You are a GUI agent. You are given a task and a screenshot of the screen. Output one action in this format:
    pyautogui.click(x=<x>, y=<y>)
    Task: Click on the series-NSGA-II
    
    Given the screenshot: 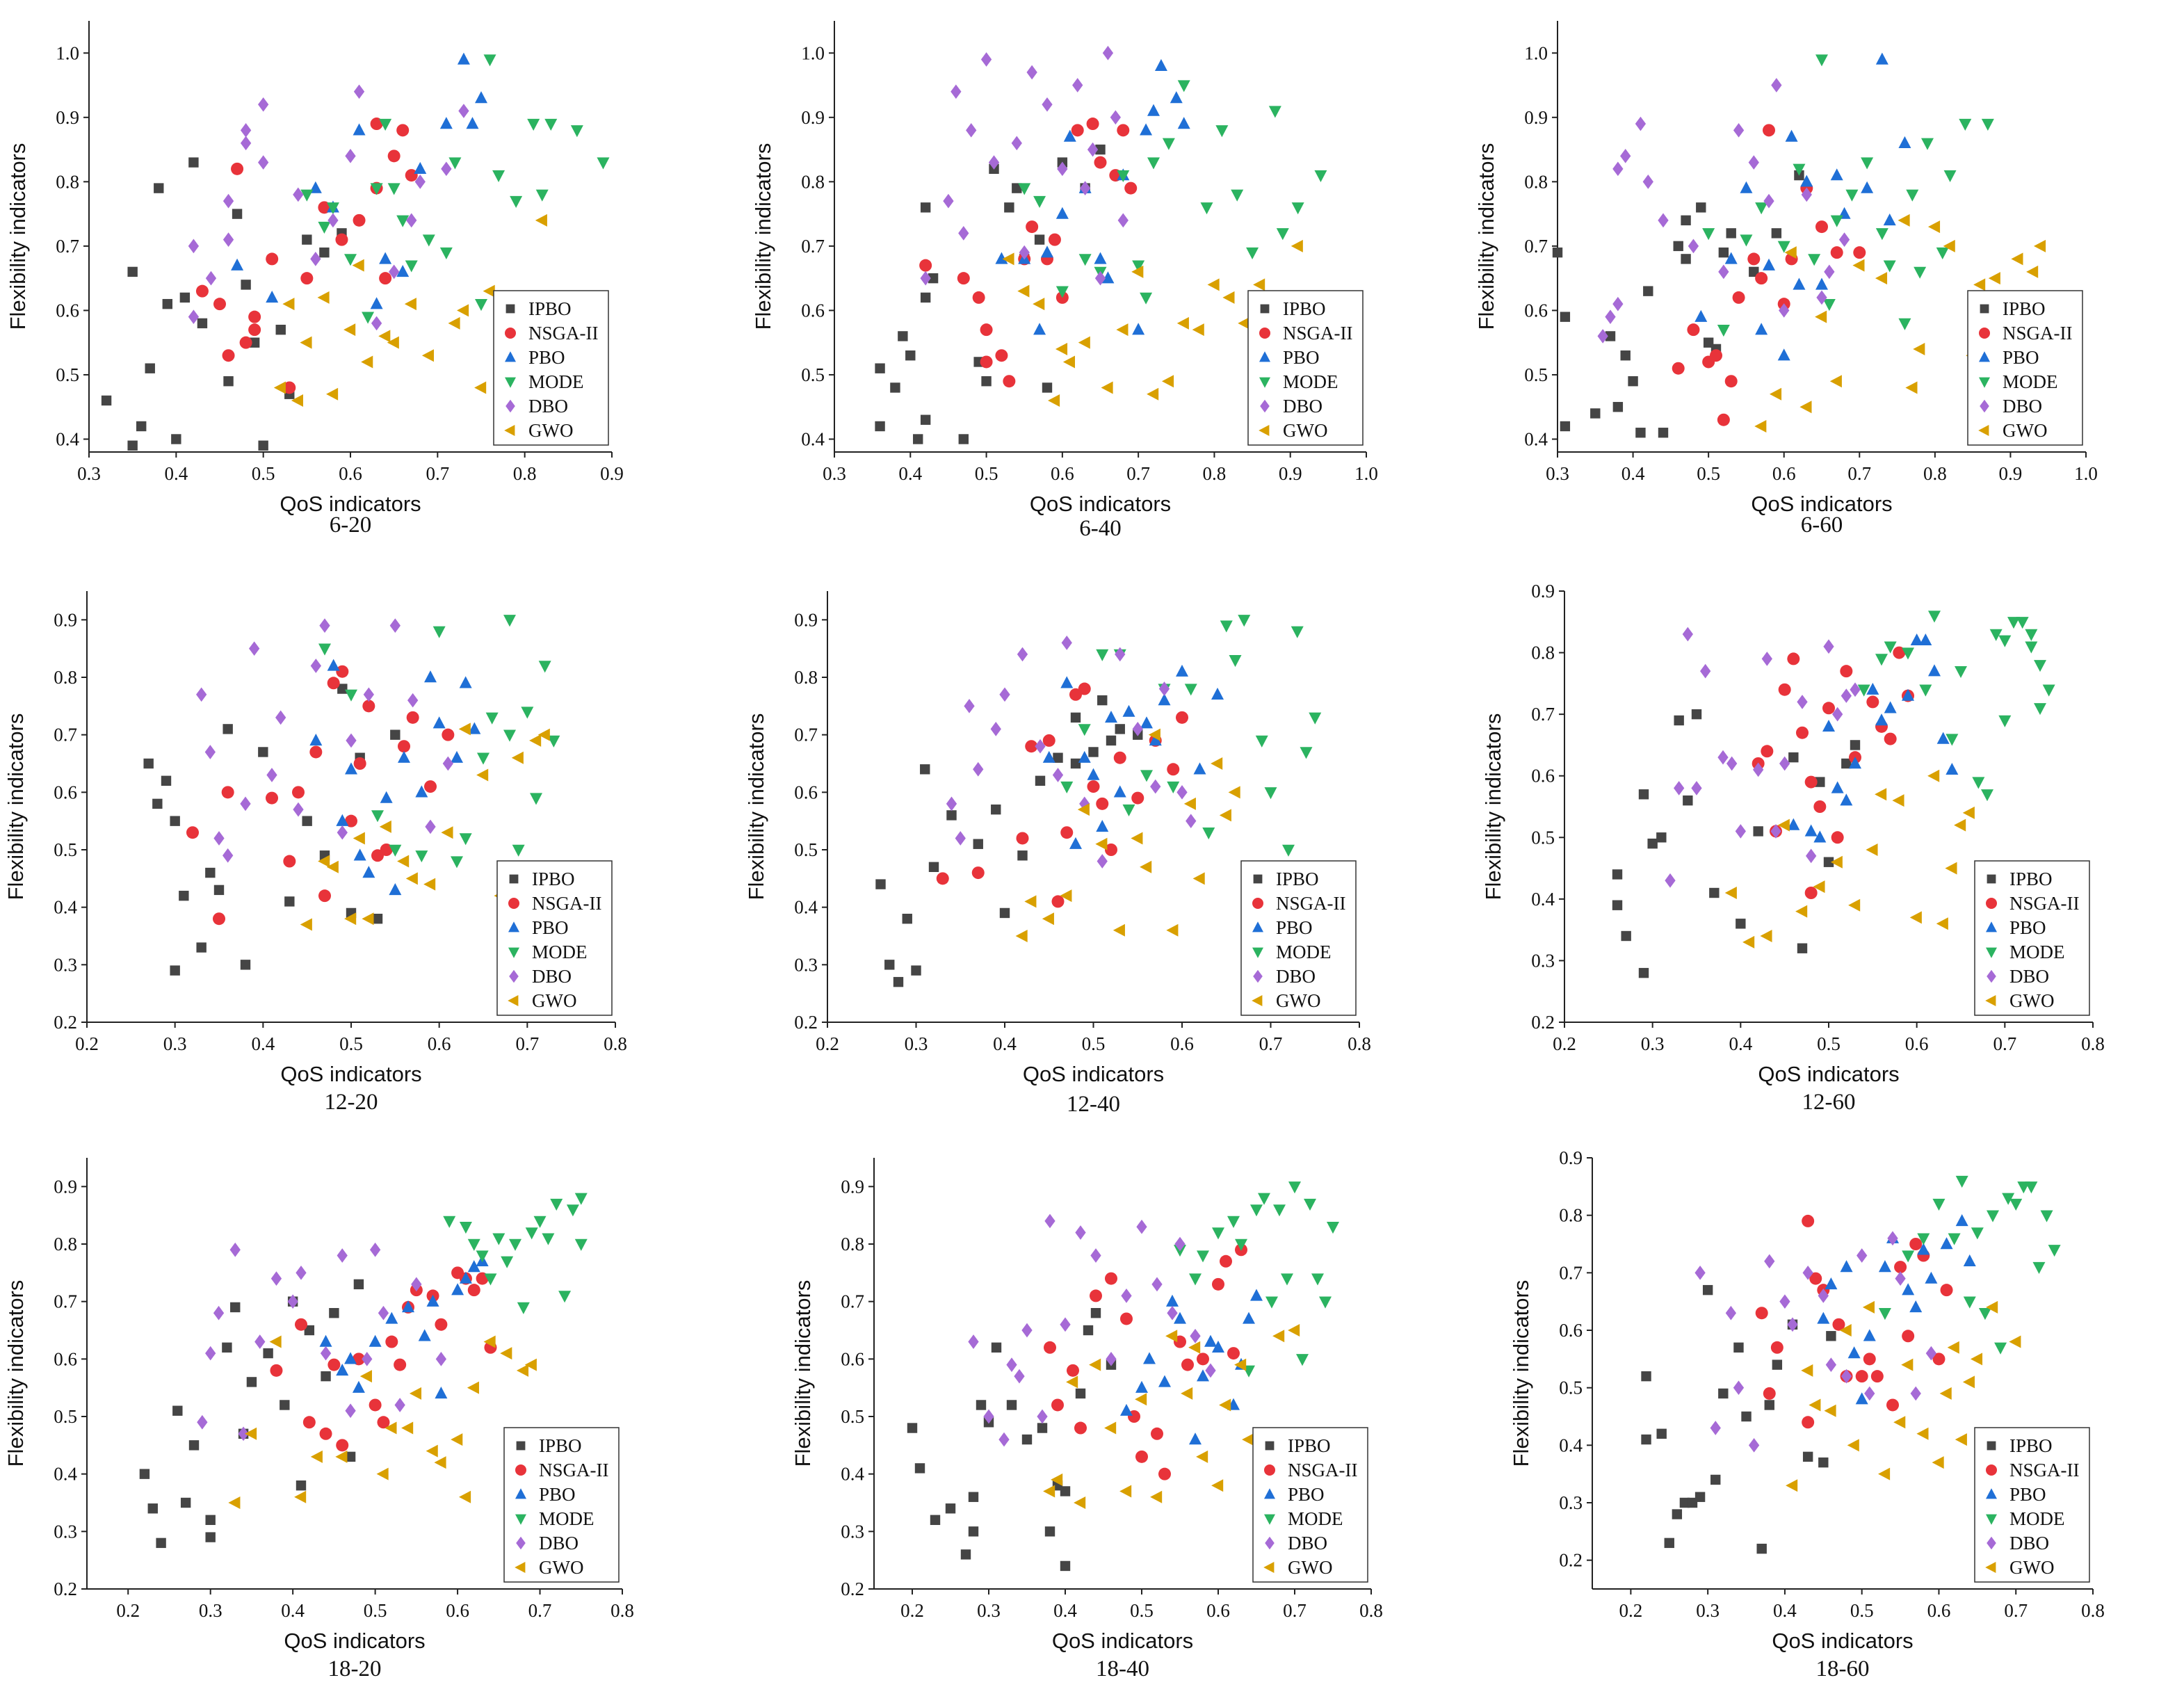 What is the action you would take?
    pyautogui.click(x=320, y=795)
    